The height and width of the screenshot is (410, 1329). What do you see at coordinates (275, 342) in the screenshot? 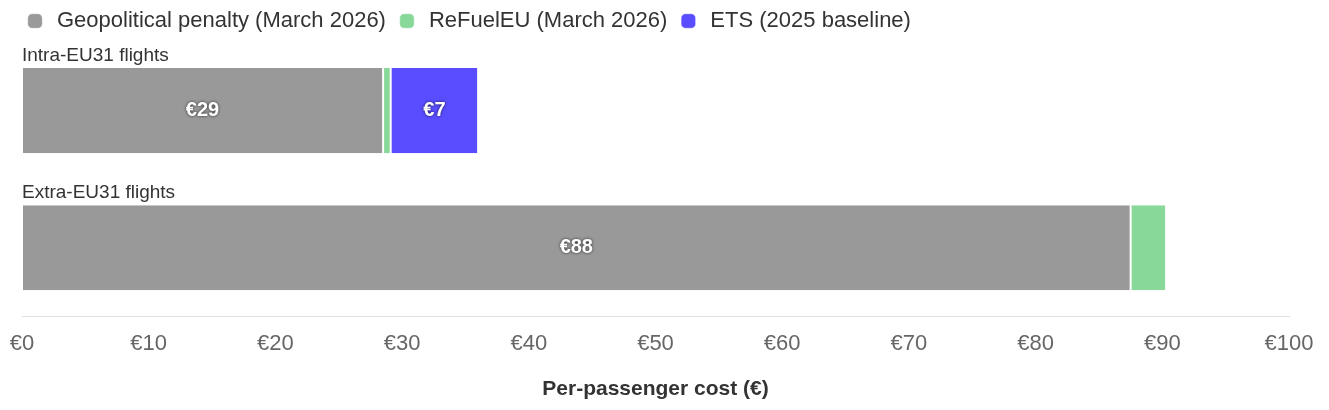
I see `x-tick-label: €20` at bounding box center [275, 342].